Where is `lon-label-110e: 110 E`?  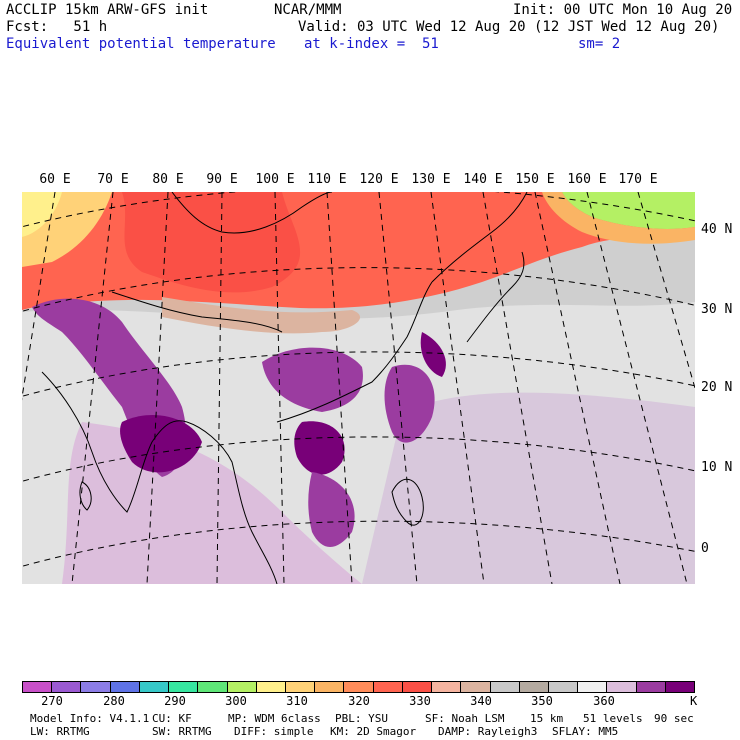
lon-label-110e: 110 E is located at coordinates (327, 179).